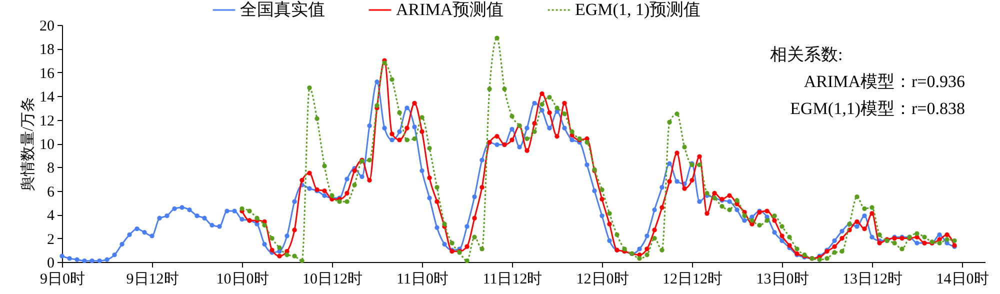 This screenshot has height=294, width=1000. I want to click on x-tick-label: 14日0时, so click(962, 279).